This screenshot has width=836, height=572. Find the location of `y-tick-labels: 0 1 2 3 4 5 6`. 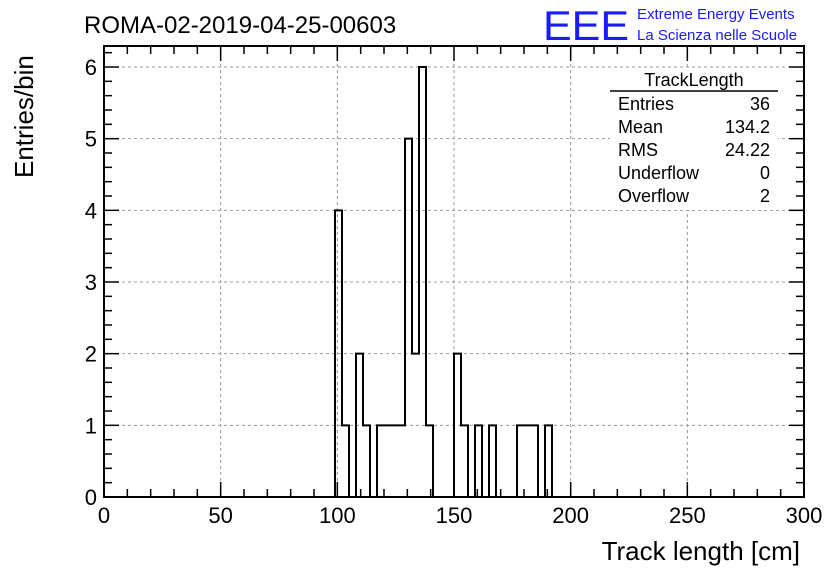

y-tick-labels: 0 1 2 3 4 5 6 is located at coordinates (91, 282).